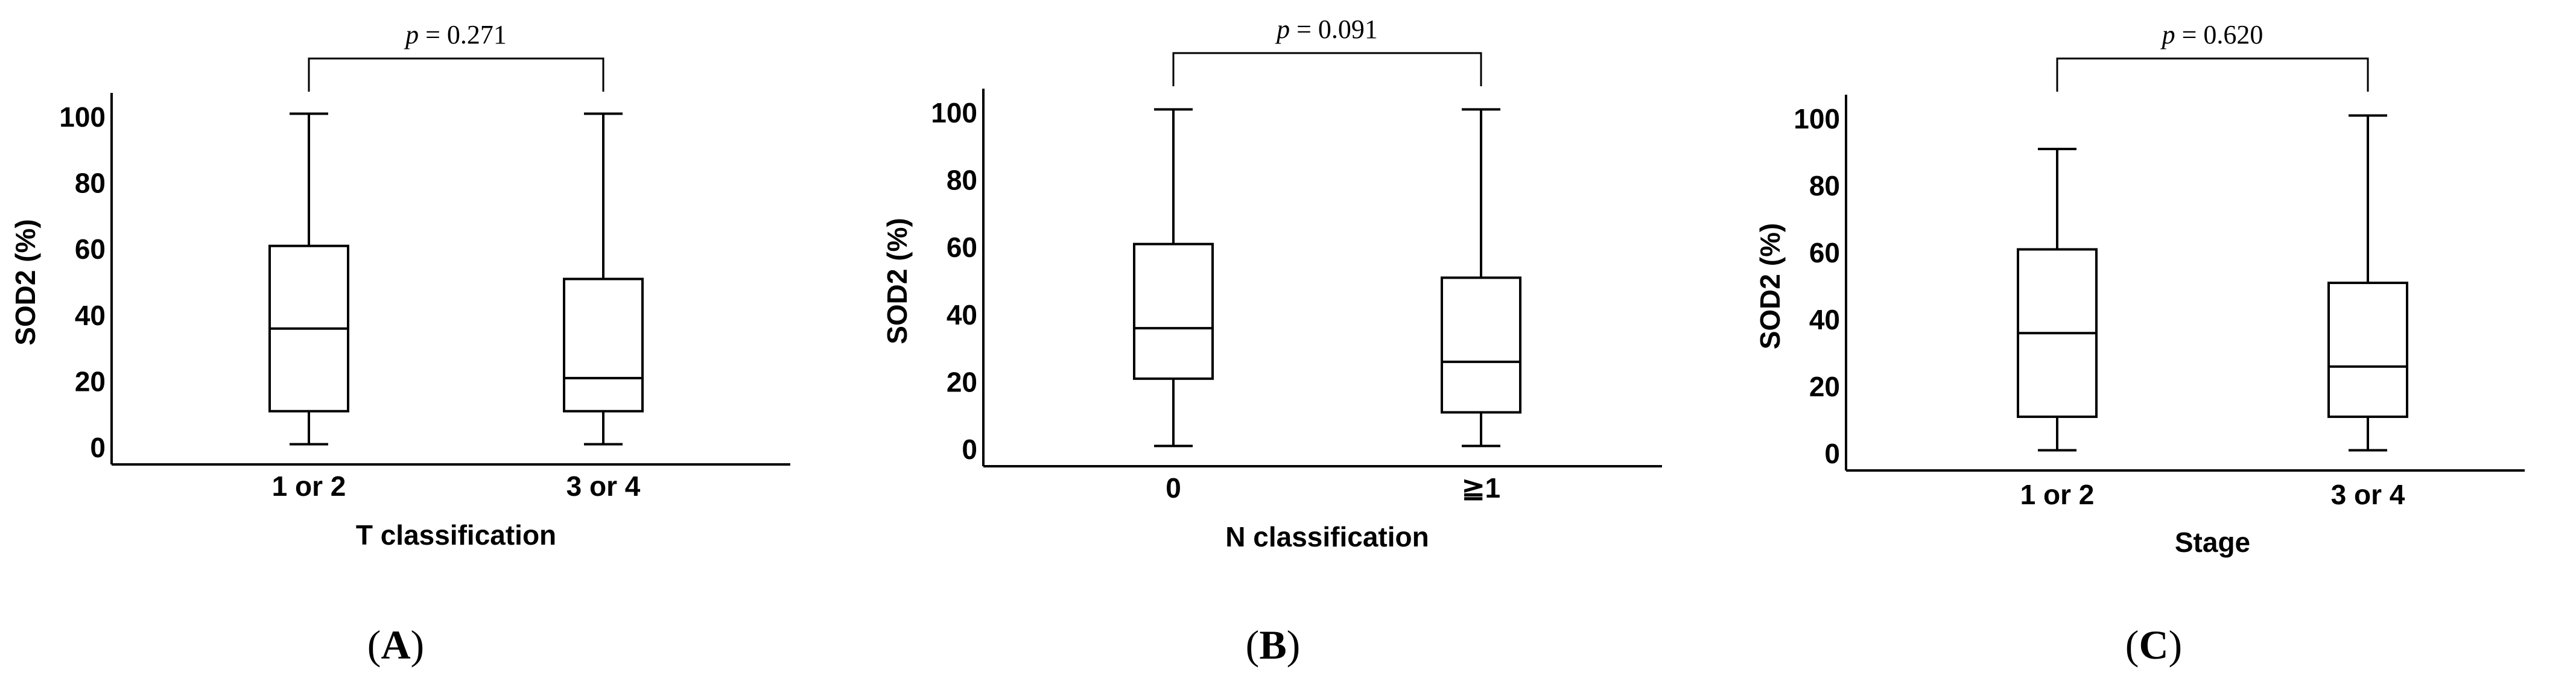 The width and height of the screenshot is (2576, 687). Describe the element at coordinates (455, 34) in the screenshot. I see `p-value-label: p = 0.271` at that location.